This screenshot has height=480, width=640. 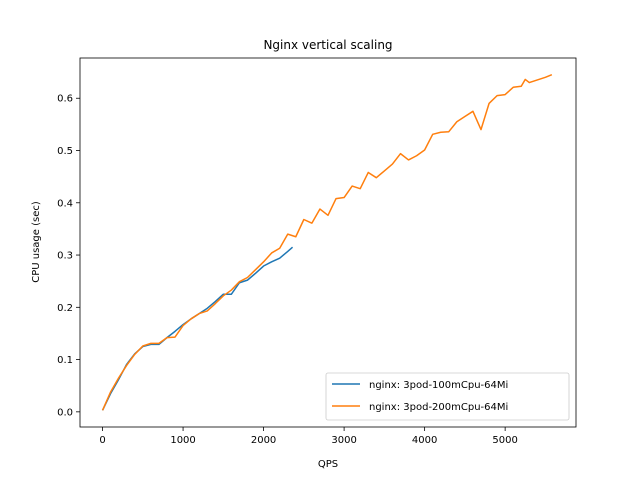 I want to click on y-tick-label: 0.4, so click(x=65, y=203).